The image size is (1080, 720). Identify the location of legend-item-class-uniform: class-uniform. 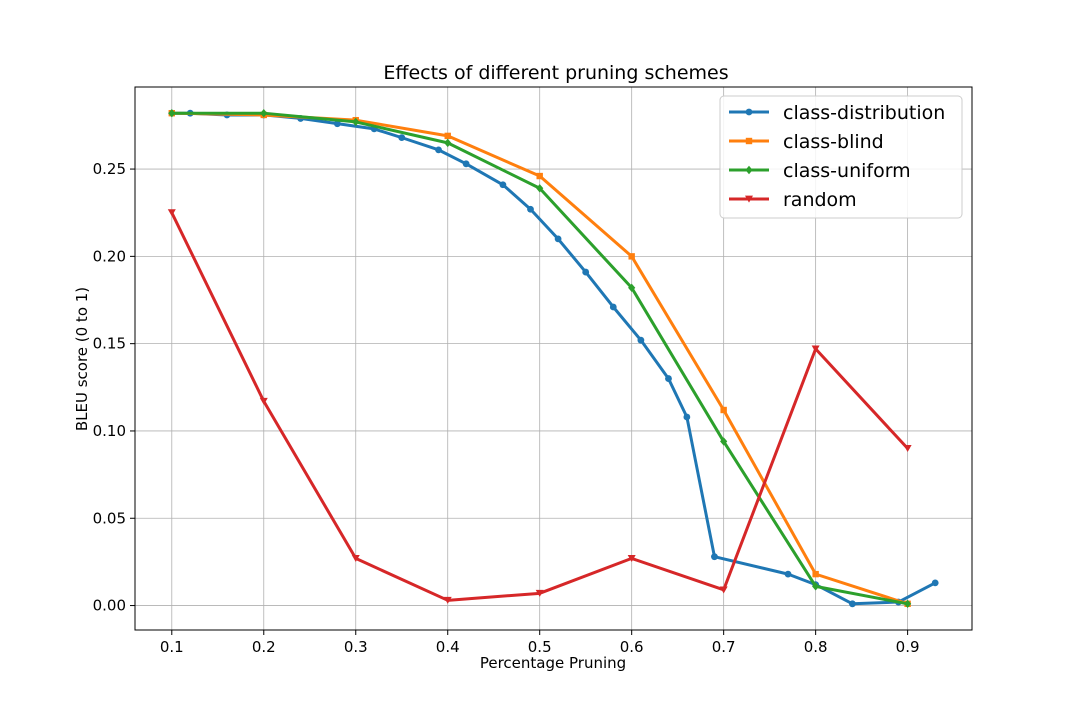
(820, 171).